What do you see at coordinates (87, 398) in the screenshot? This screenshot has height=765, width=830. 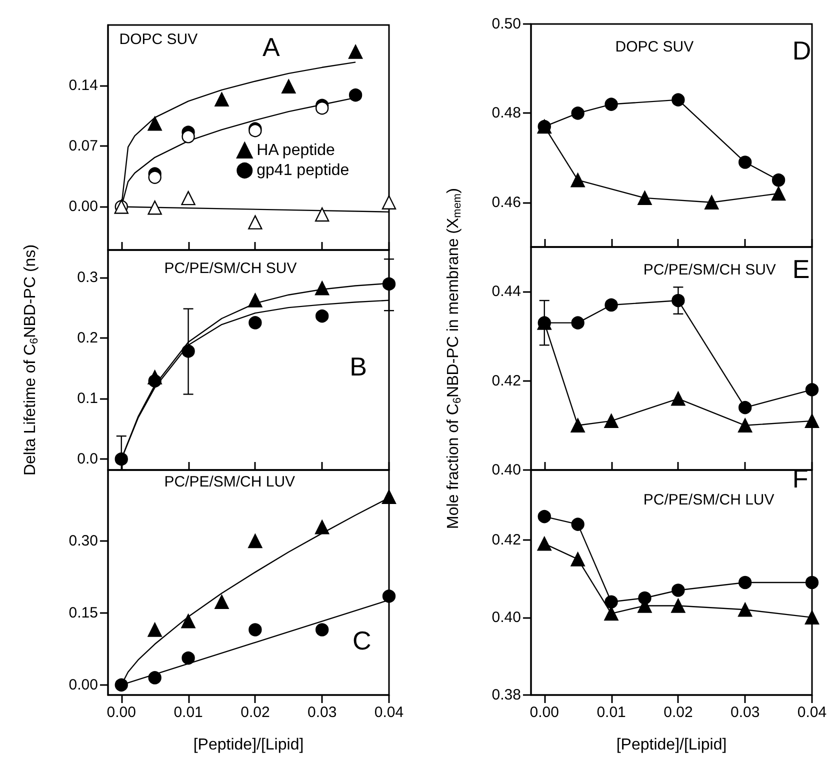 I see `y-tick-label: 0.1` at bounding box center [87, 398].